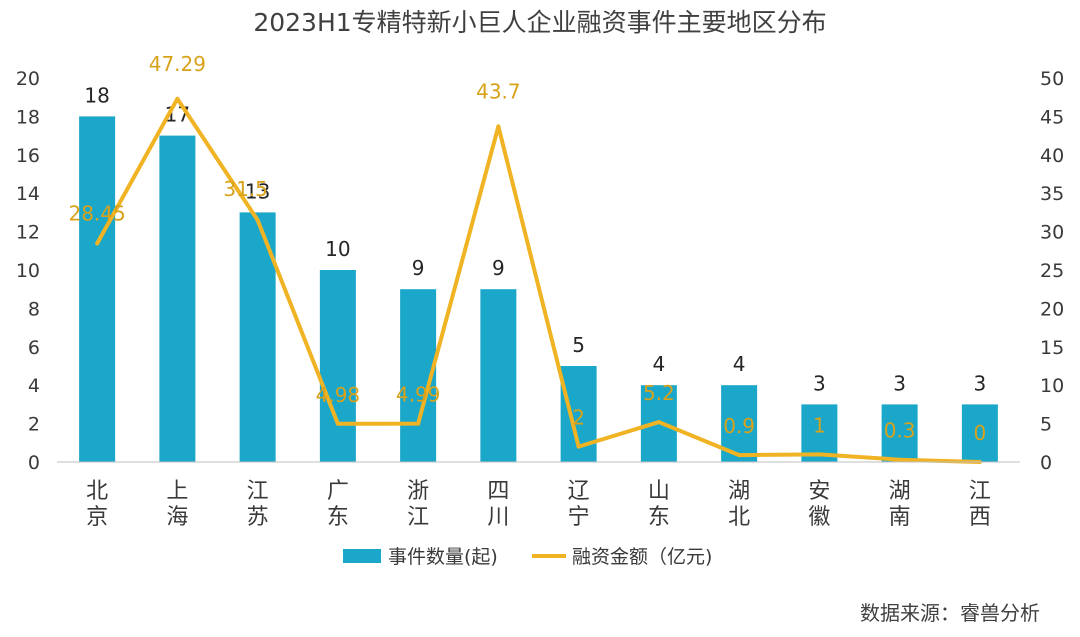  I want to click on bar-data-label: 10, so click(337, 249).